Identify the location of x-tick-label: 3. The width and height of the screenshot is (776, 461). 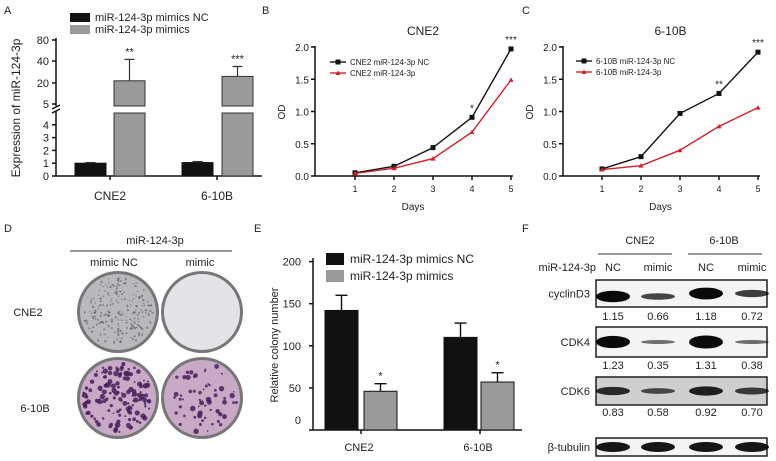
(679, 189).